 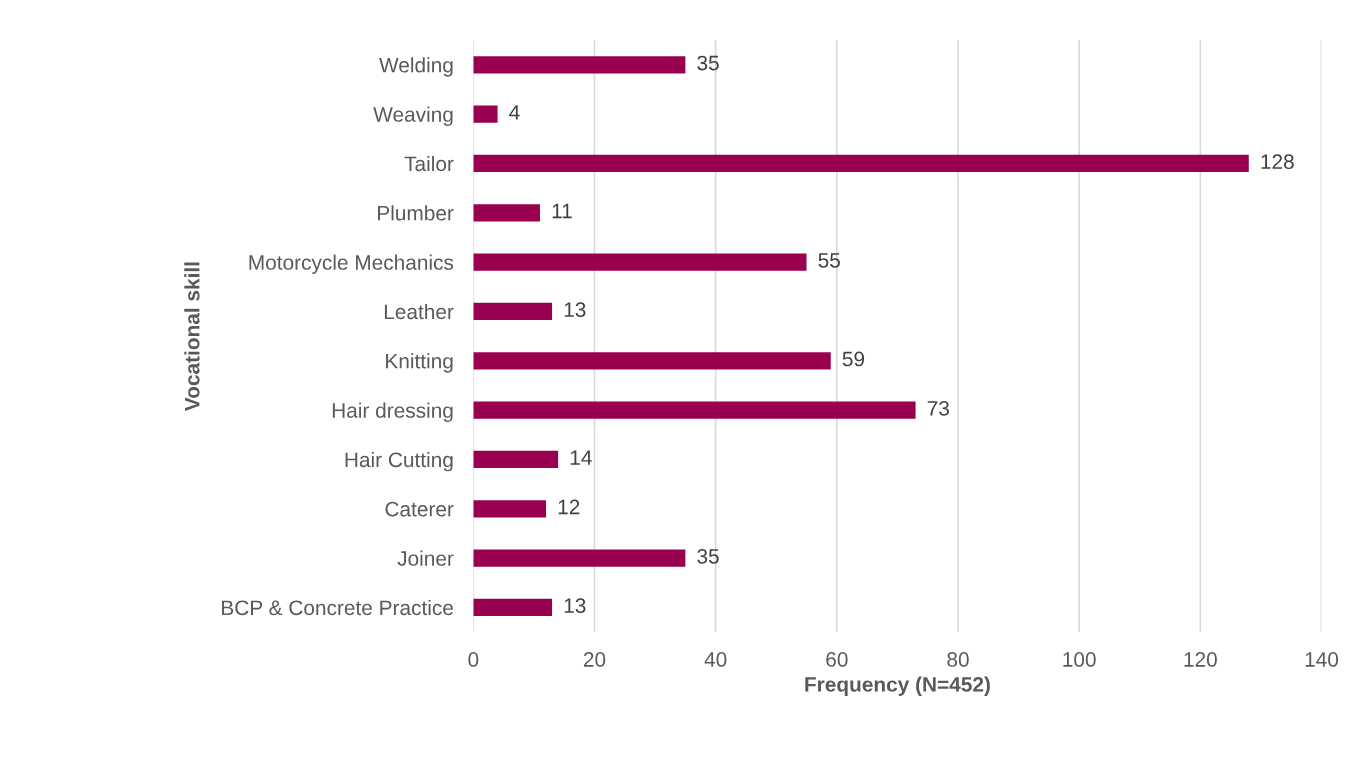 What do you see at coordinates (416, 213) in the screenshot?
I see `y-tick-label: Plumber` at bounding box center [416, 213].